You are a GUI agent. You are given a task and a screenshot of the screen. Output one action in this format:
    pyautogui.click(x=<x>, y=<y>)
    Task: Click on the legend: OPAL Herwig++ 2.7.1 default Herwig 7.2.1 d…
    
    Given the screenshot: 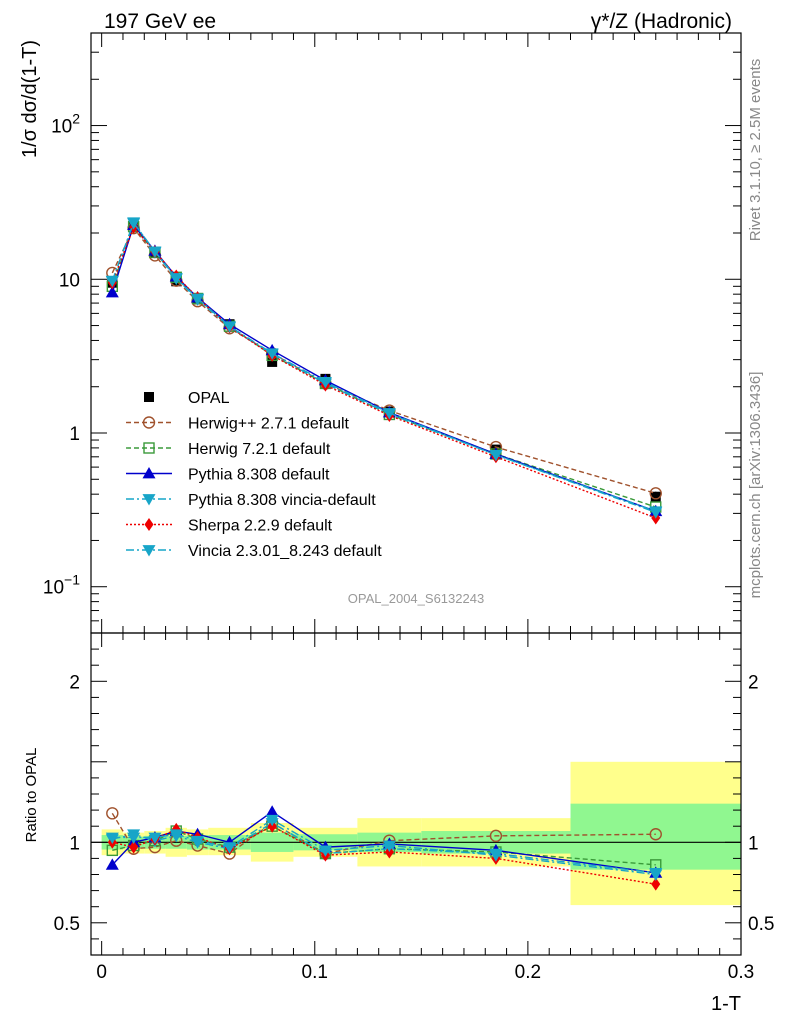 What is the action you would take?
    pyautogui.click(x=254, y=475)
    